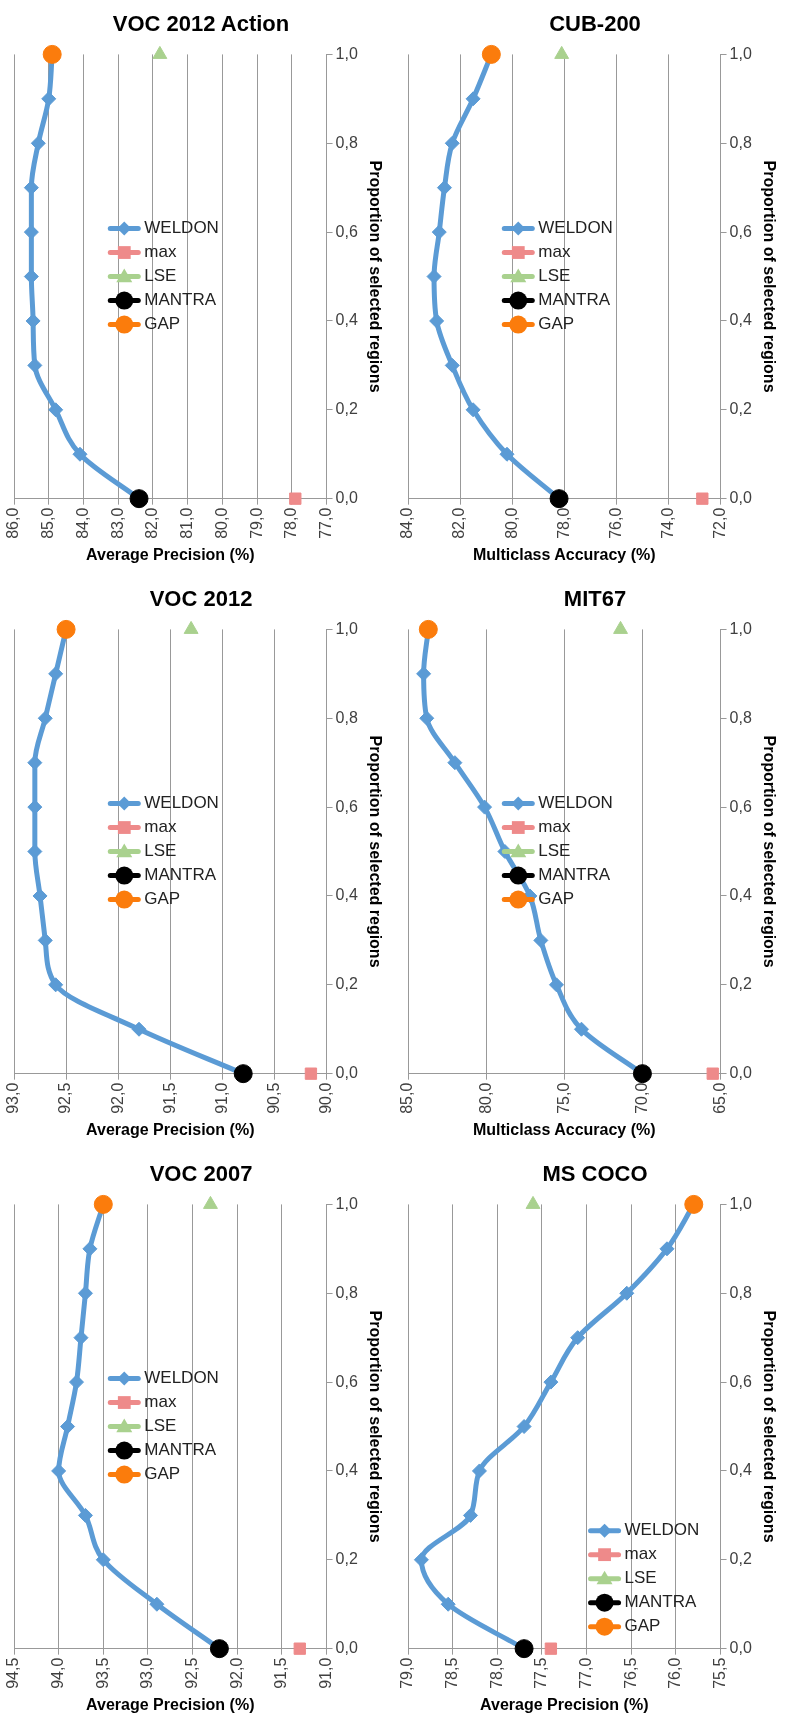 Image resolution: width=789 pixels, height=1726 pixels. I want to click on x-tick-label: 75,5, so click(719, 1673).